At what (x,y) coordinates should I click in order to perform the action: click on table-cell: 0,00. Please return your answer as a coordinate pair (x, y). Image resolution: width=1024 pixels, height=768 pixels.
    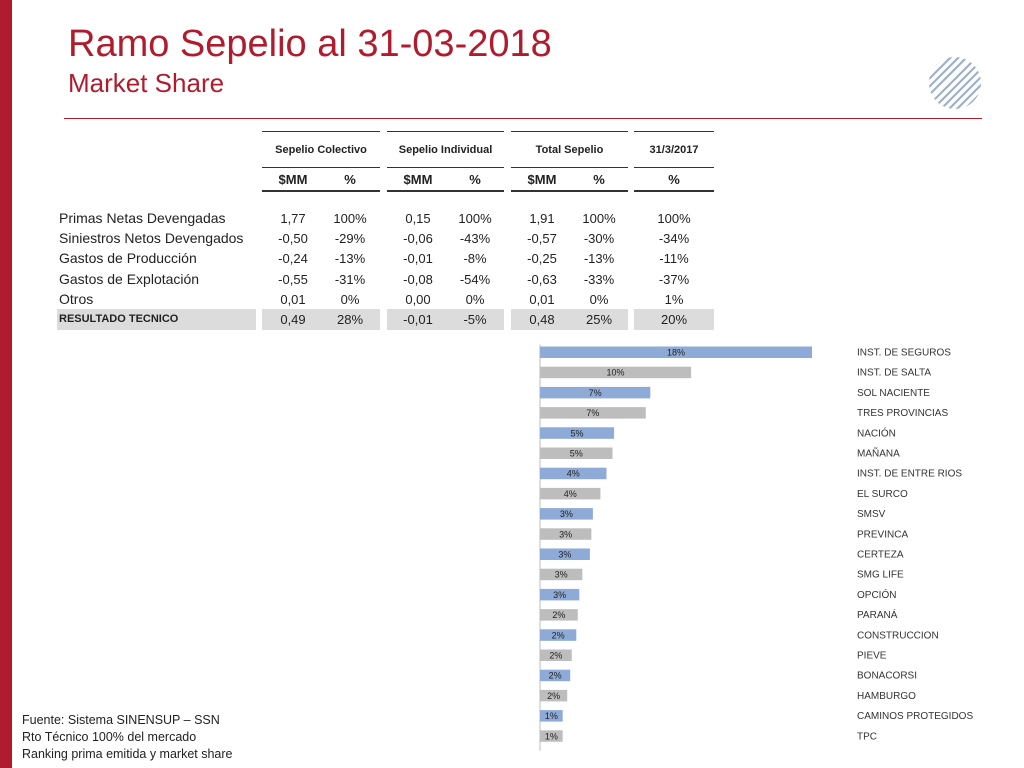
    Looking at the image, I should click on (418, 299).